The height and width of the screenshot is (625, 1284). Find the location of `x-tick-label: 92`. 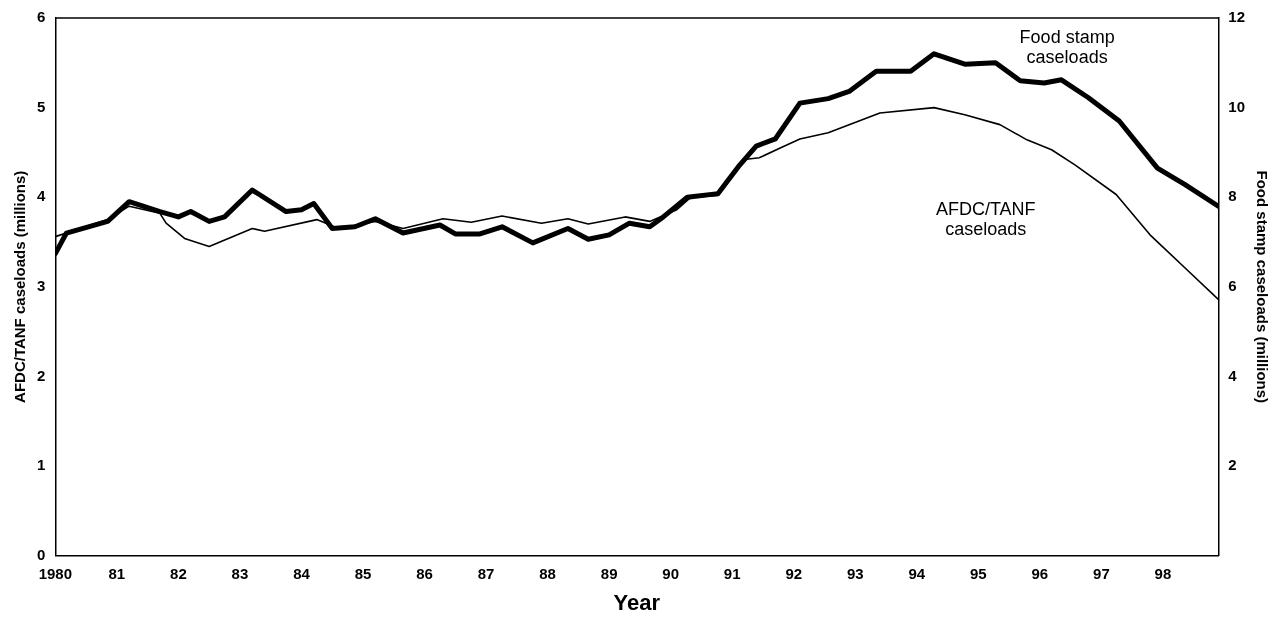

x-tick-label: 92 is located at coordinates (794, 573).